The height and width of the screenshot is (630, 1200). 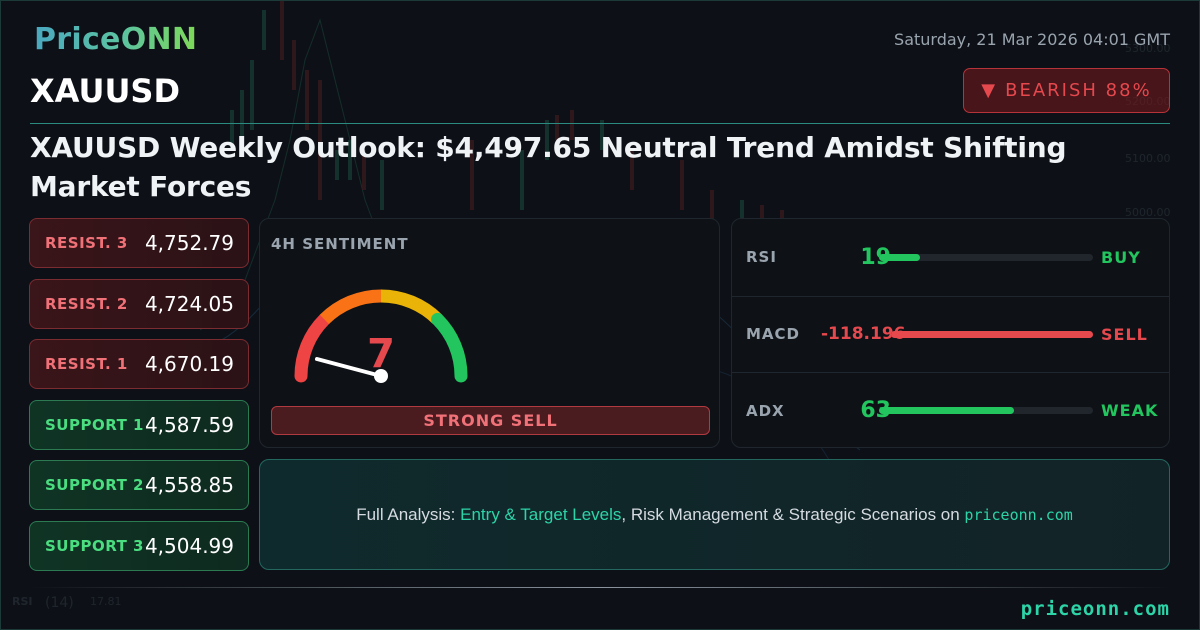 What do you see at coordinates (381, 354) in the screenshot?
I see `sentiment-value: 7` at bounding box center [381, 354].